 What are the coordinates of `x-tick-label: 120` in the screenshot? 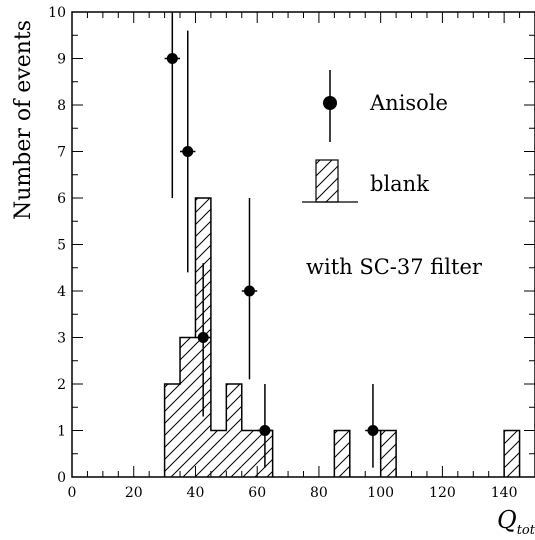 It's located at (442, 493).